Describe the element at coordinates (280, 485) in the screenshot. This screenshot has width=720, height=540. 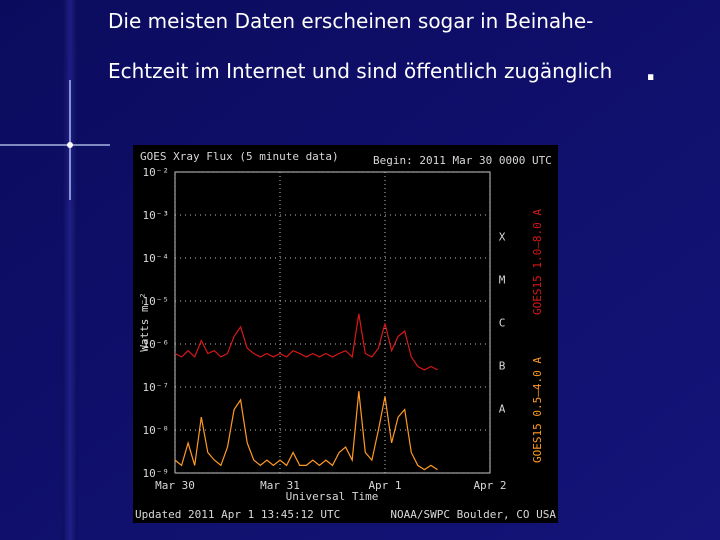
I see `x-tick-label: Mar 31` at that location.